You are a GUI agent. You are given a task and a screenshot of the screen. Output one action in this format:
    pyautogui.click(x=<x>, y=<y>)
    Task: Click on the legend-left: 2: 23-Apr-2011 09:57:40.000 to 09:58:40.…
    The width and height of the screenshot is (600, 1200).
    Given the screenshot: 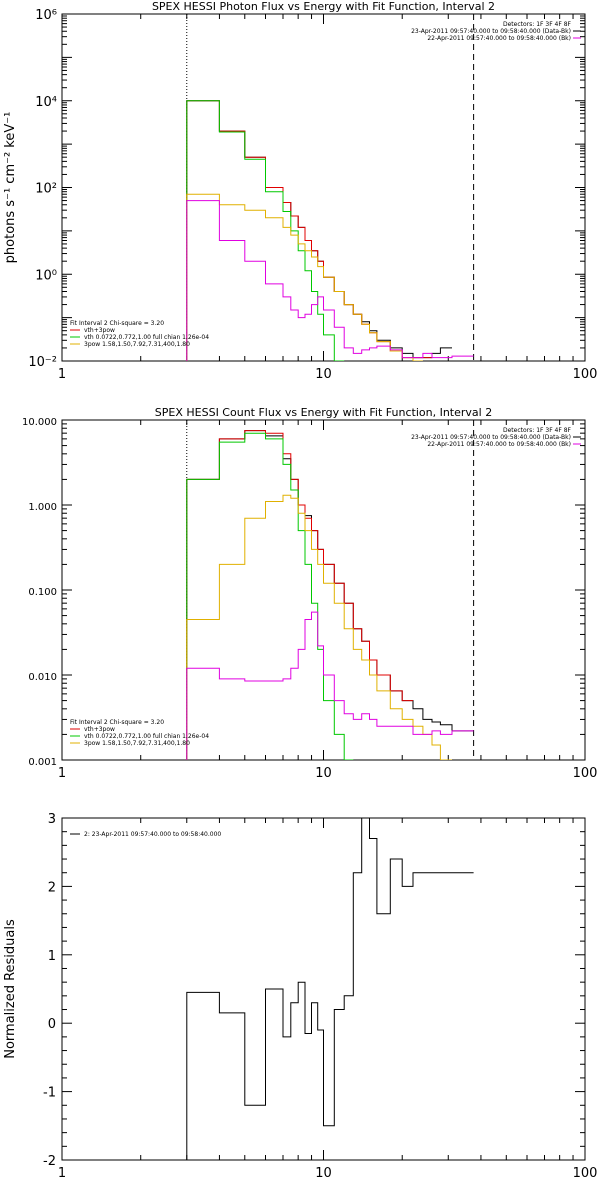 What is the action you would take?
    pyautogui.click(x=145, y=834)
    